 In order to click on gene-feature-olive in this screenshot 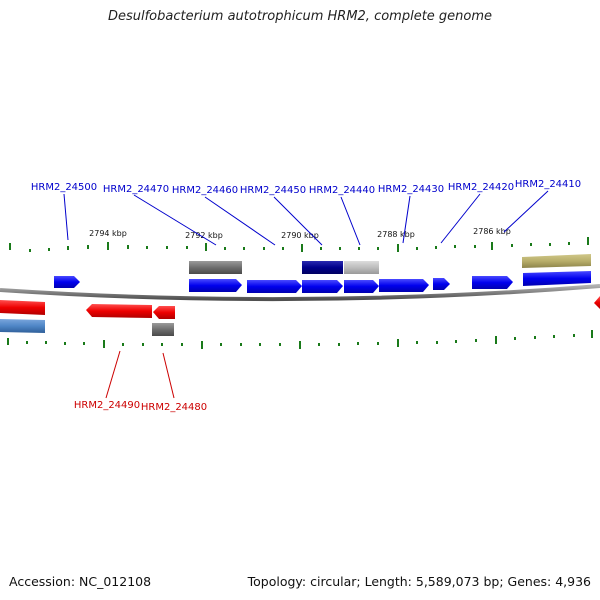, I will do `click(556, 261)`.